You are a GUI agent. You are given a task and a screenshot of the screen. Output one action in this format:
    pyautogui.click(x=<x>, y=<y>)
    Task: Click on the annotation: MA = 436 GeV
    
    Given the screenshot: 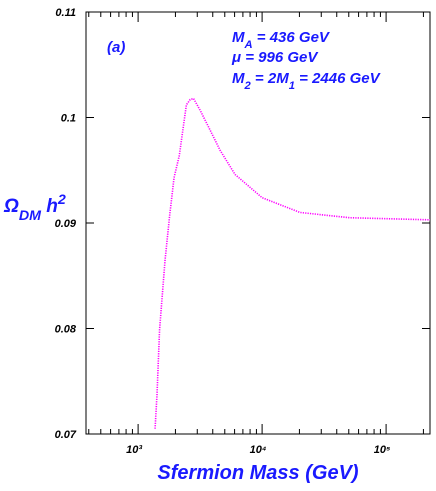 What is the action you would take?
    pyautogui.click(x=281, y=40)
    